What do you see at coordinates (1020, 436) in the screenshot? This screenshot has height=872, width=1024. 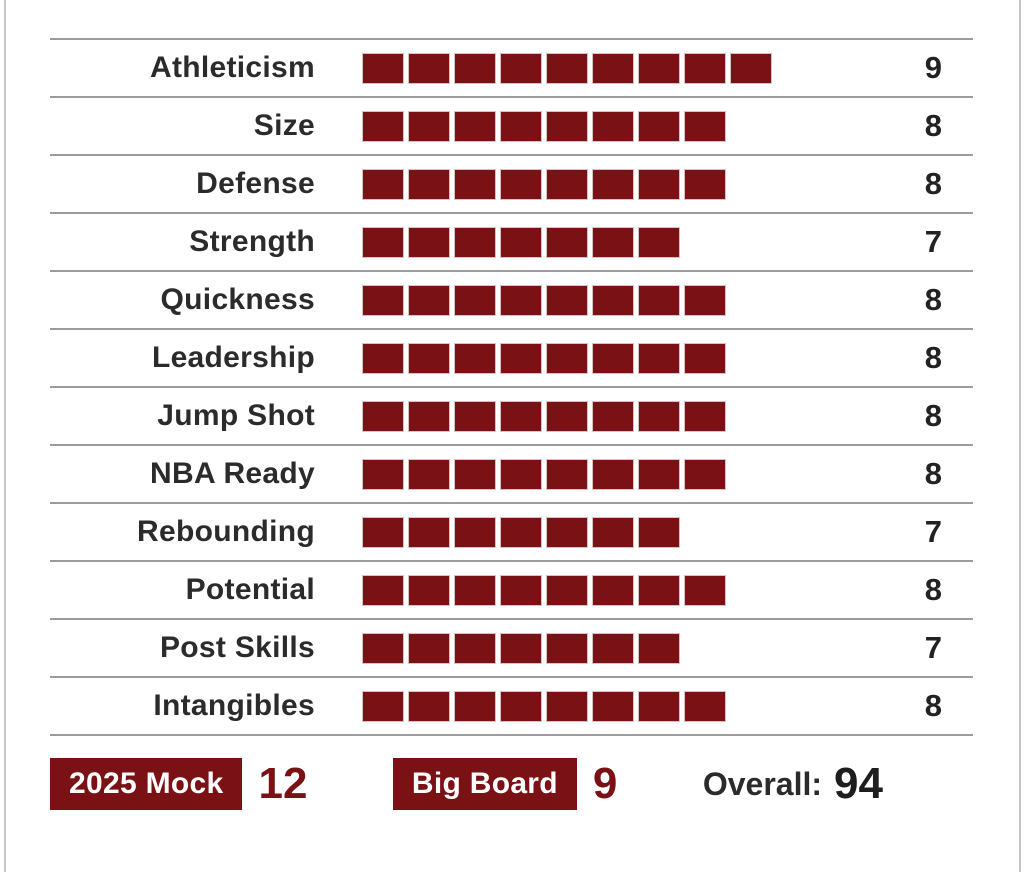 I see `card-right-border` at bounding box center [1020, 436].